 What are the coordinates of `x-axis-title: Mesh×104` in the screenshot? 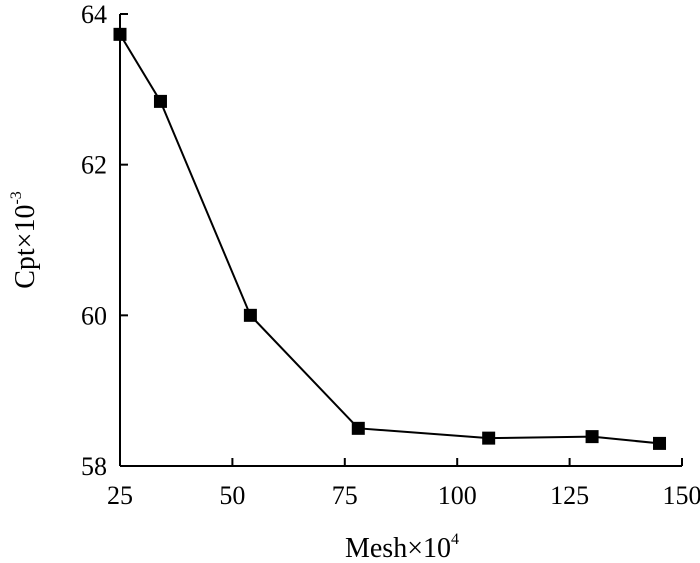 It's located at (402, 547).